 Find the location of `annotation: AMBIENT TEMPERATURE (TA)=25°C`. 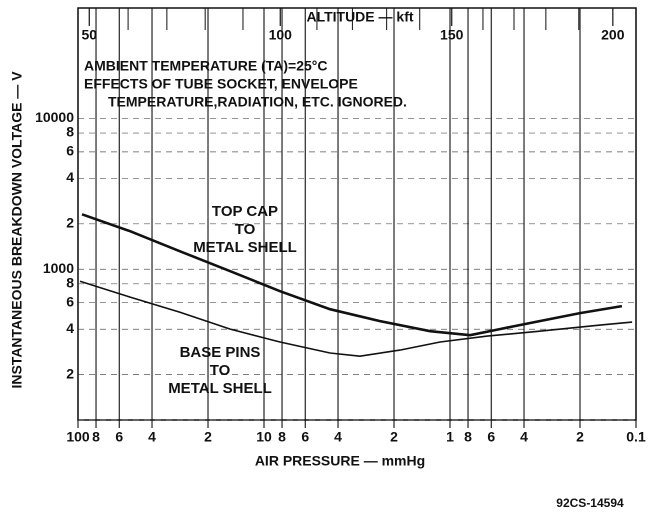

annotation: AMBIENT TEMPERATURE (TA)=25°C is located at coordinates (205, 66).